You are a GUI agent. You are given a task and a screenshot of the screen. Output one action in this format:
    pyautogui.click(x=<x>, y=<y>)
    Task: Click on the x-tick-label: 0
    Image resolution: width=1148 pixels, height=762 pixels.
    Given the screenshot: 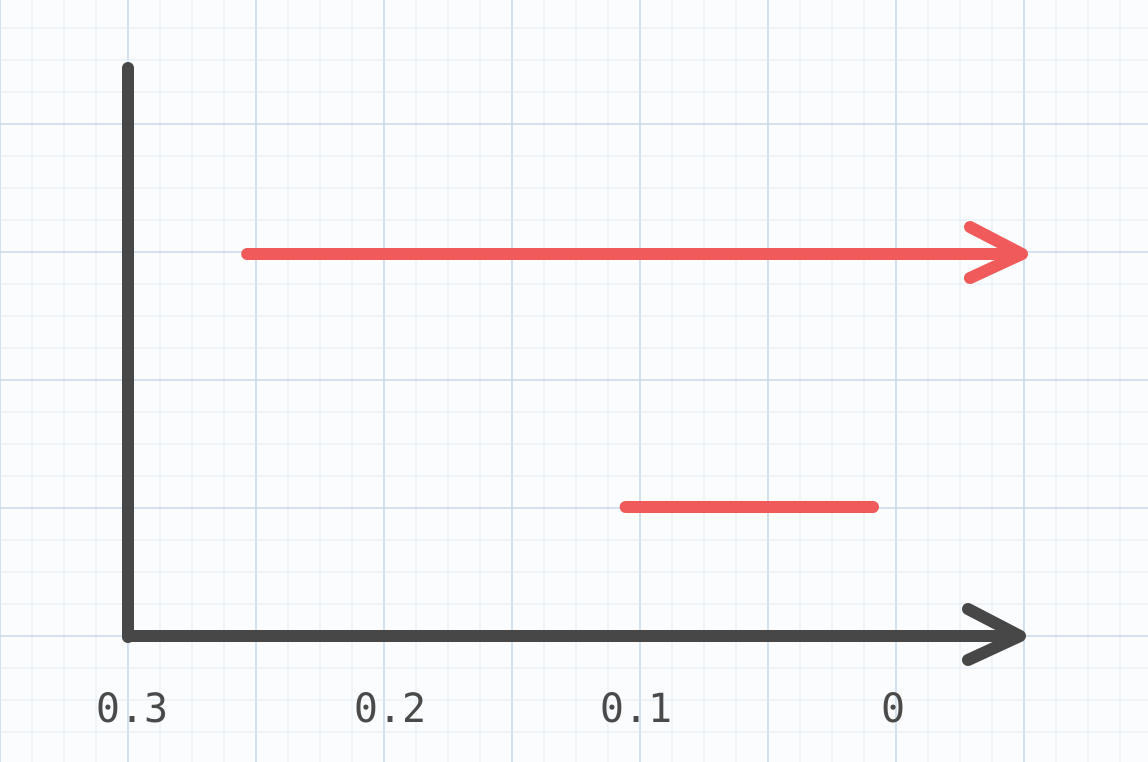 What is the action you would take?
    pyautogui.click(x=893, y=709)
    